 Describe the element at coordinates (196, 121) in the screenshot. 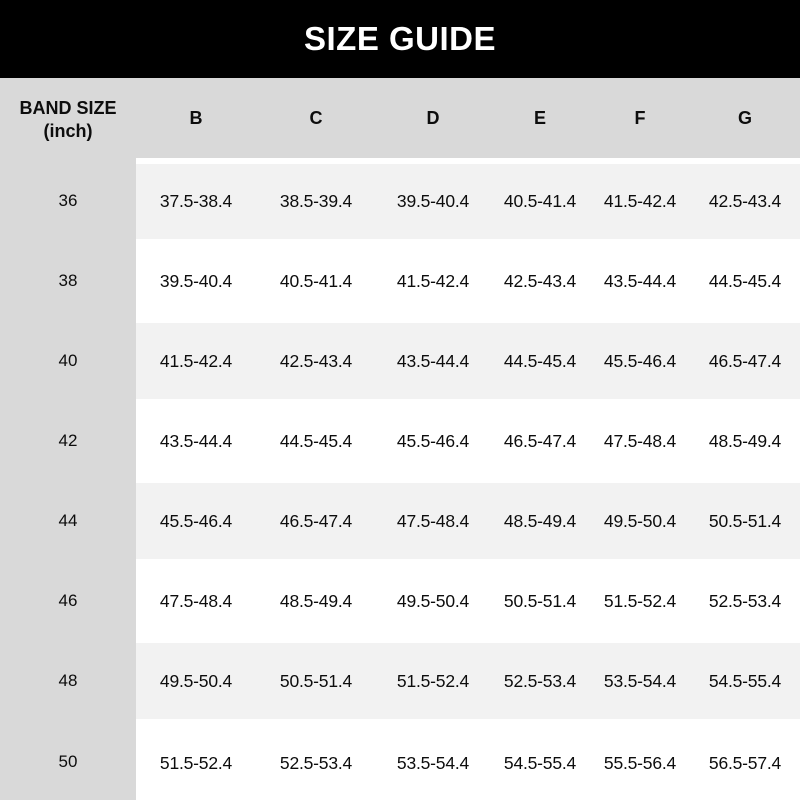

I see `column-header-b: B` at that location.